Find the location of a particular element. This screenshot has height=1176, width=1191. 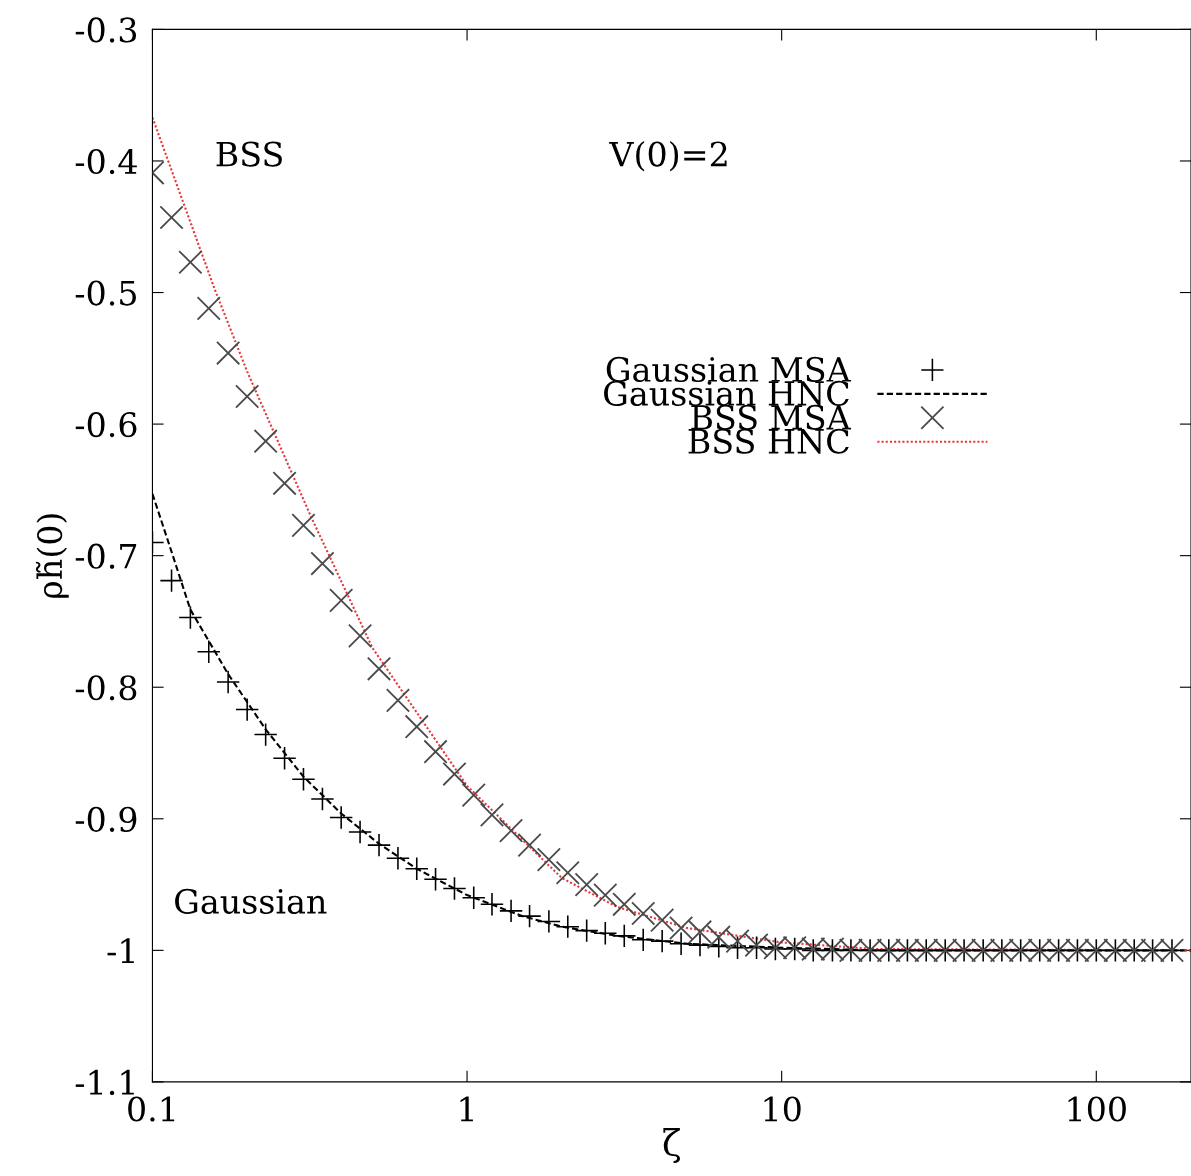

x-tick-label: 1 is located at coordinates (466, 1109).